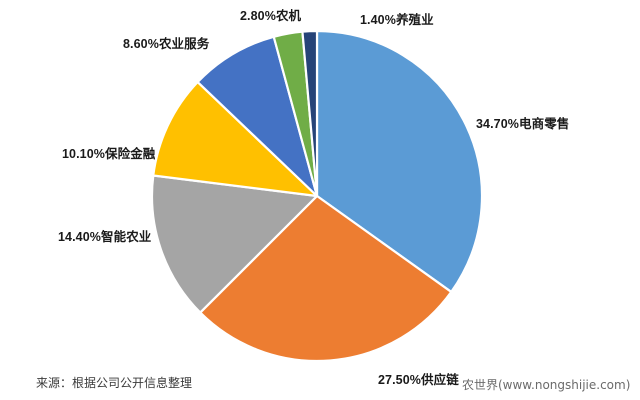 The height and width of the screenshot is (400, 640). What do you see at coordinates (114, 383) in the screenshot?
I see `source-note: 来源：根据公司公开信息整理` at bounding box center [114, 383].